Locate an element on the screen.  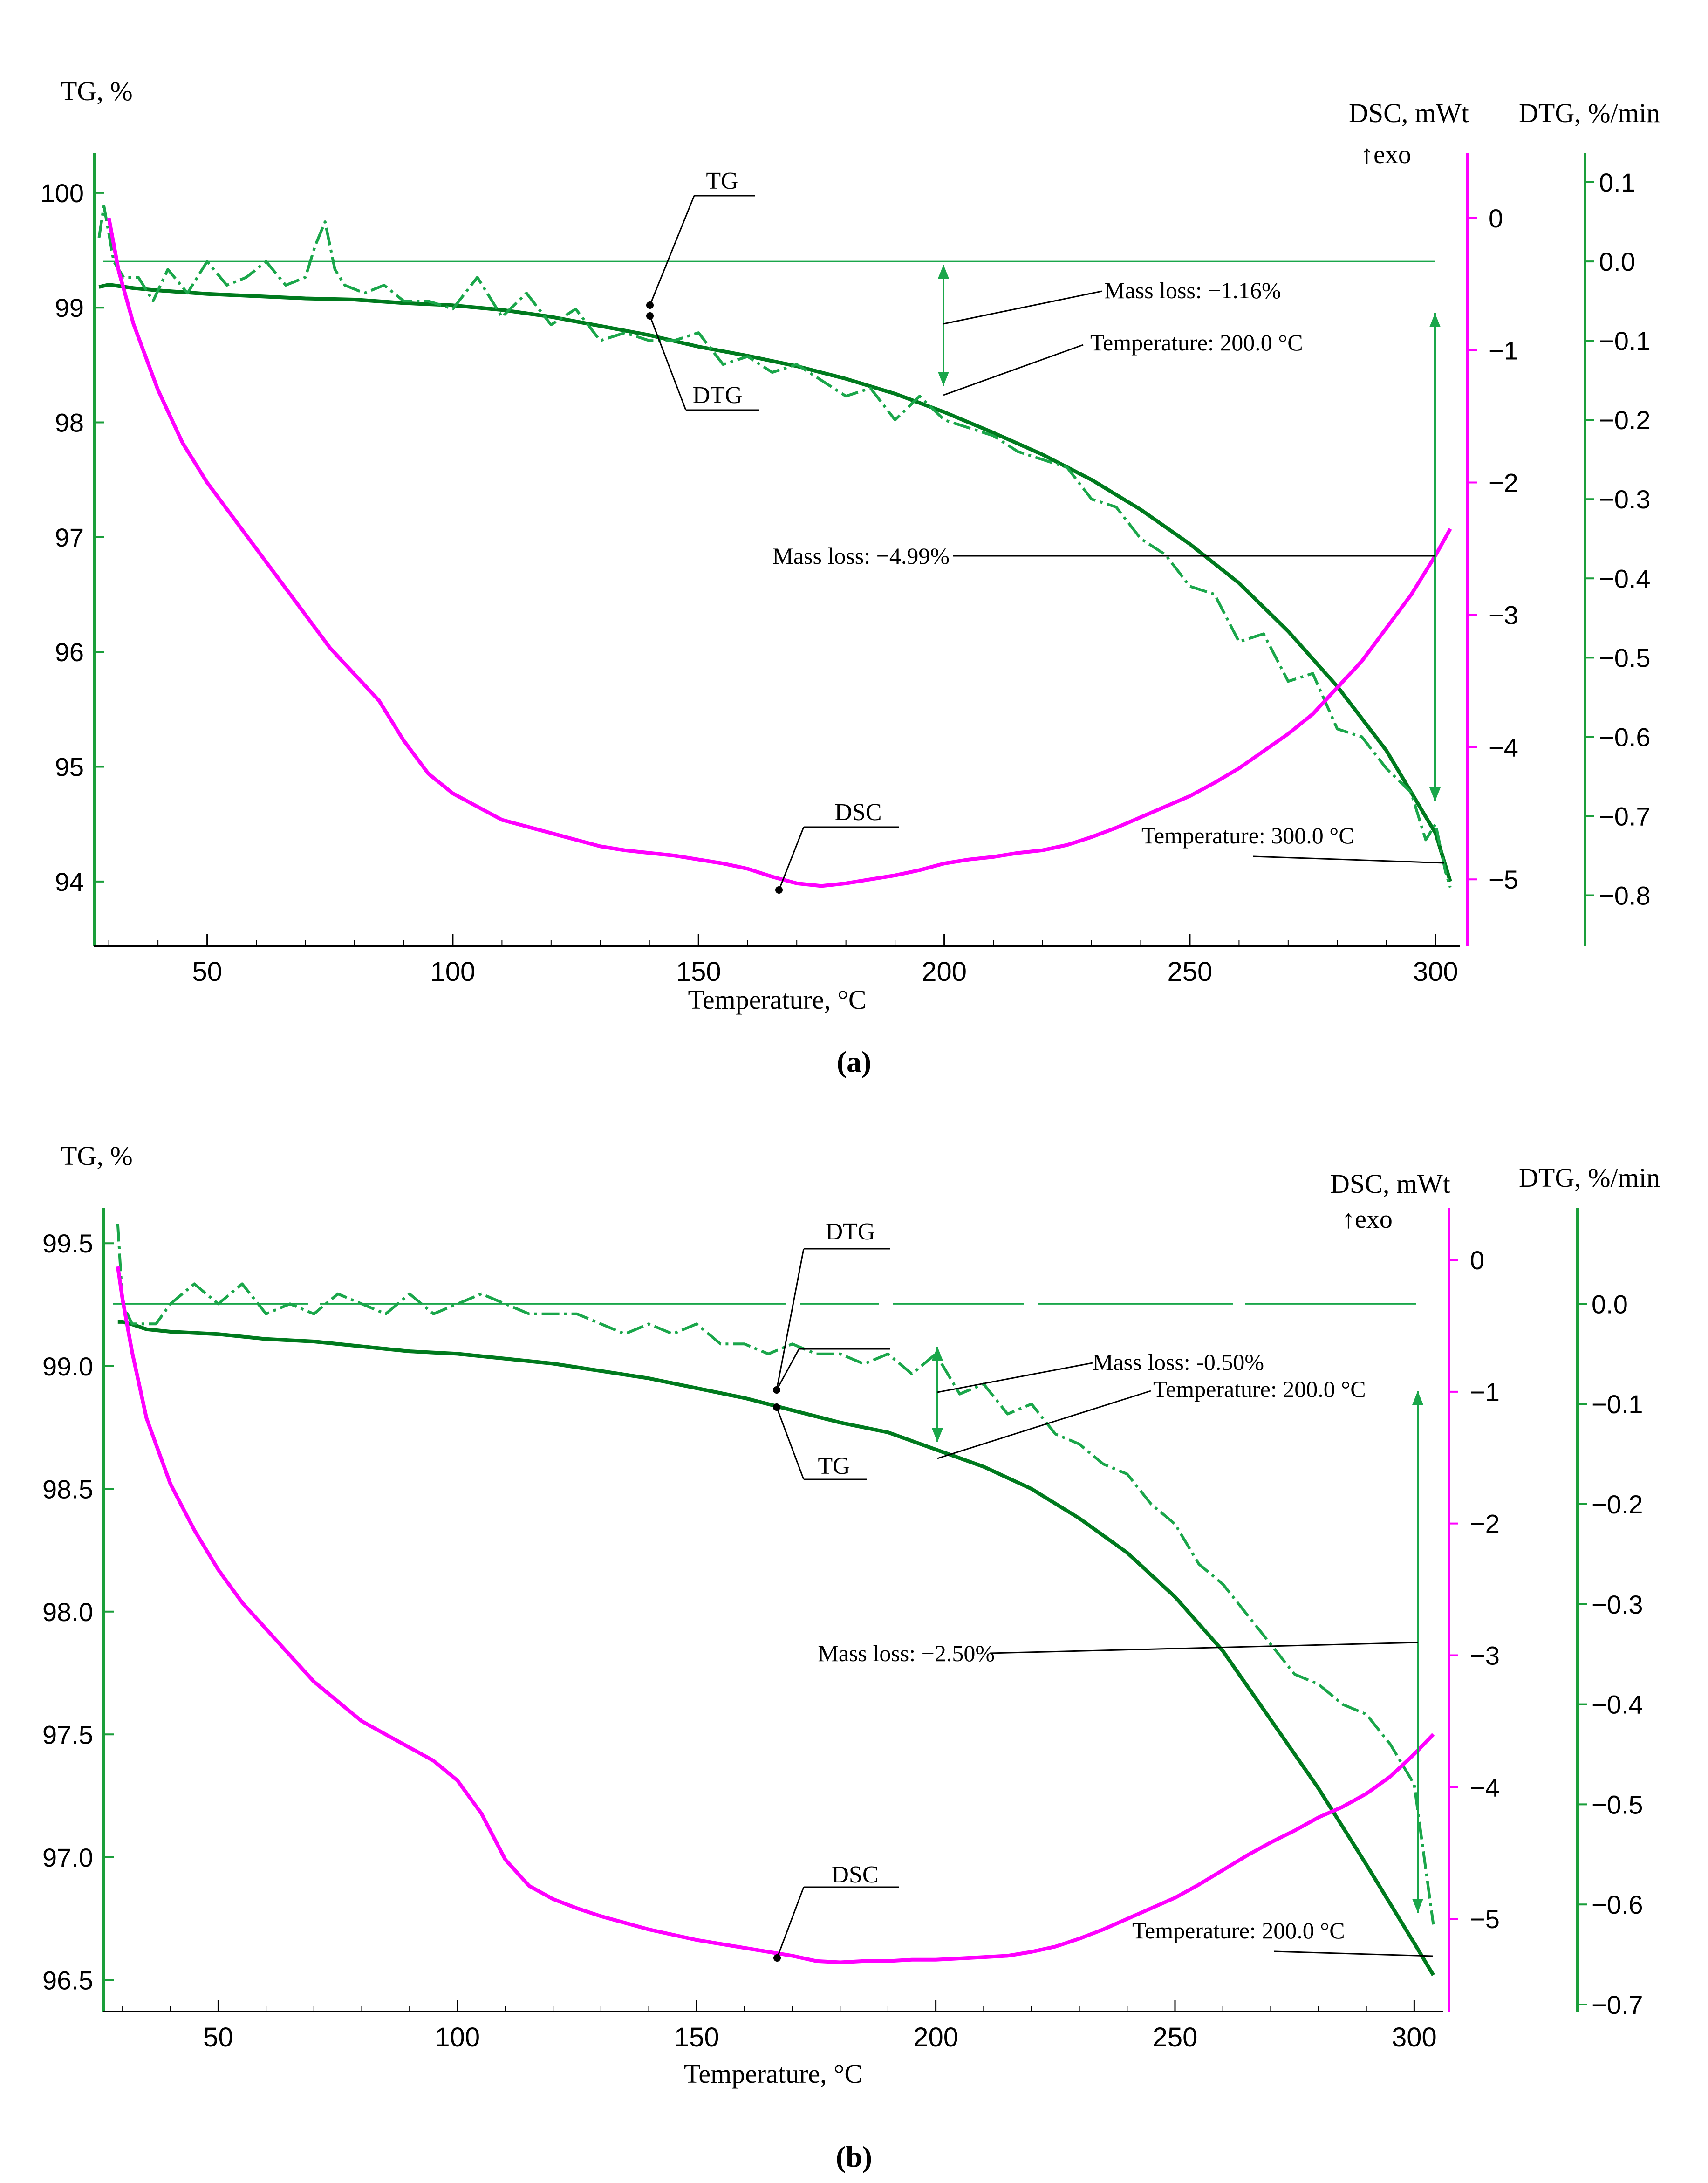
temperature-2-label: Temperature: 300.0 °C is located at coordinates (1247, 835).